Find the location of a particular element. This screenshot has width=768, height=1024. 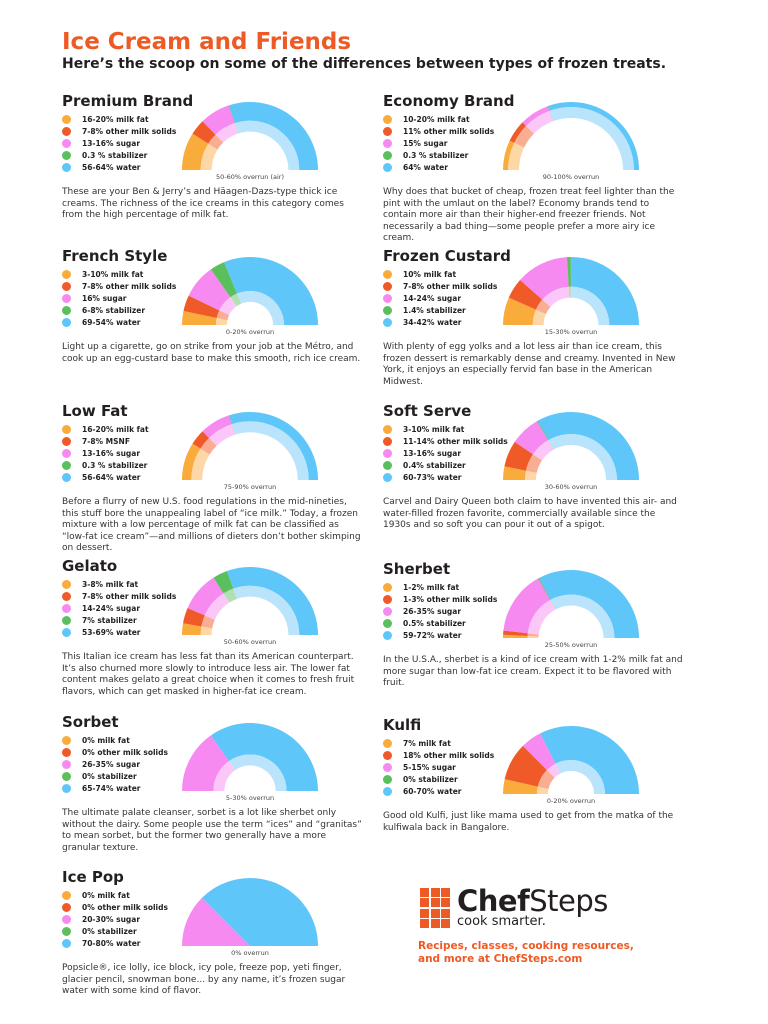

section-title: Economy Brand is located at coordinates (449, 101).